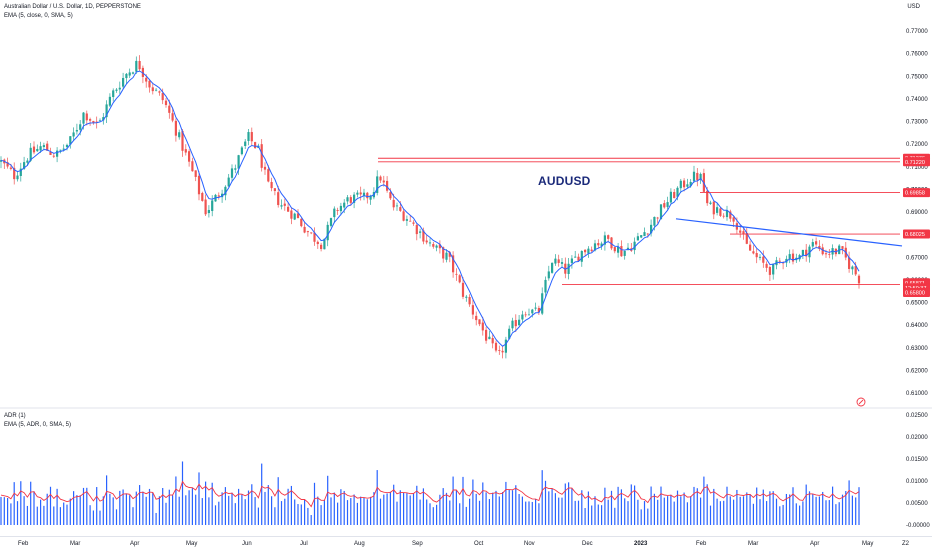 Image resolution: width=932 pixels, height=550 pixels. What do you see at coordinates (304, 544) in the screenshot?
I see `x-axis-label: Jul` at bounding box center [304, 544].